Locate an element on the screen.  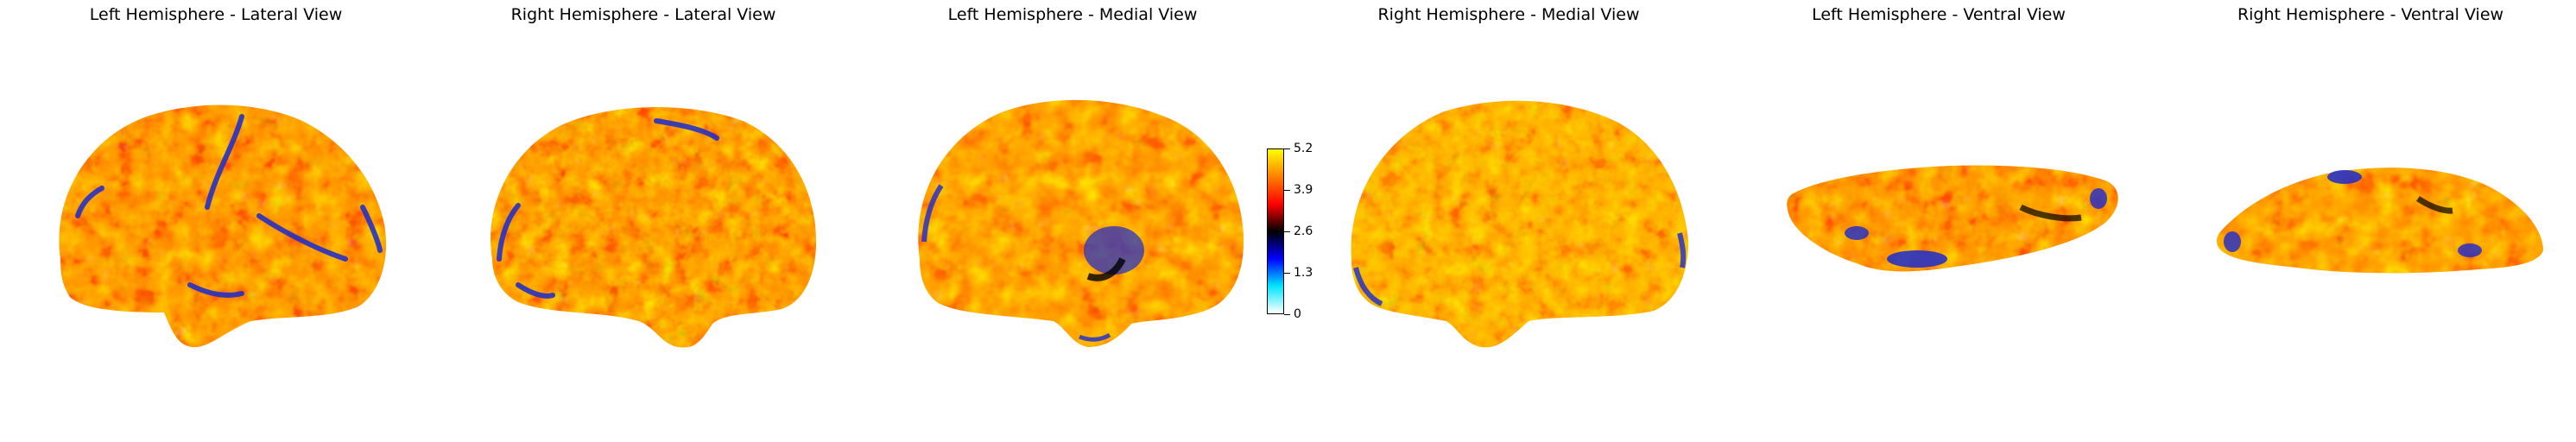
brain-left-ventral is located at coordinates (1952, 218).